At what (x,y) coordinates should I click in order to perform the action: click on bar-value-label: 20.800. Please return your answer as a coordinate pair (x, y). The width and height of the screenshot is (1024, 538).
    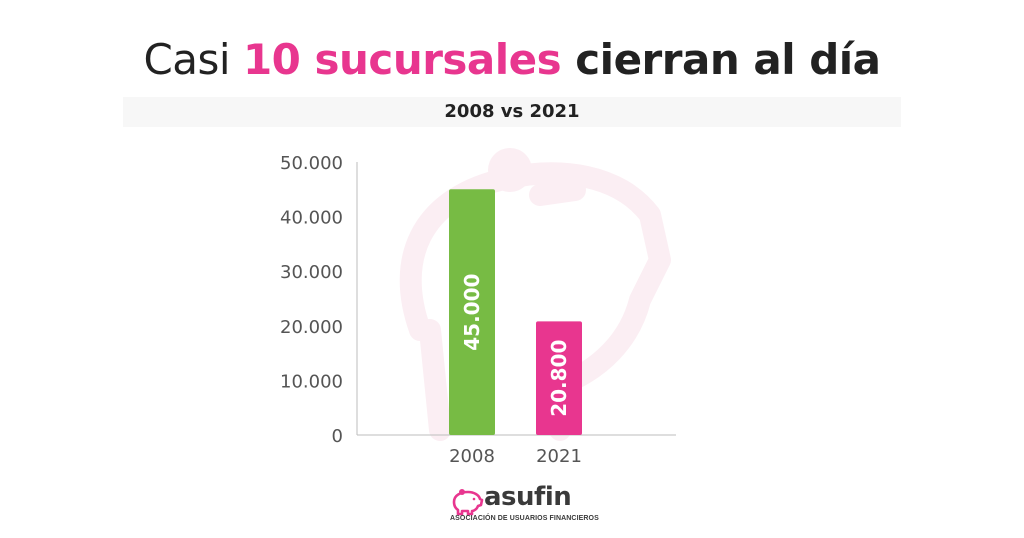
    Looking at the image, I should click on (559, 378).